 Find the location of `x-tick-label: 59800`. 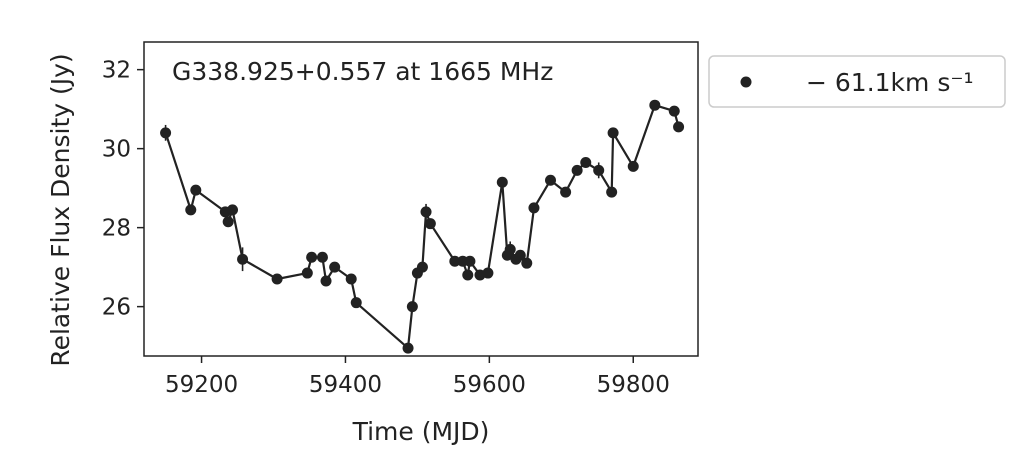

x-tick-label: 59800 is located at coordinates (633, 385).